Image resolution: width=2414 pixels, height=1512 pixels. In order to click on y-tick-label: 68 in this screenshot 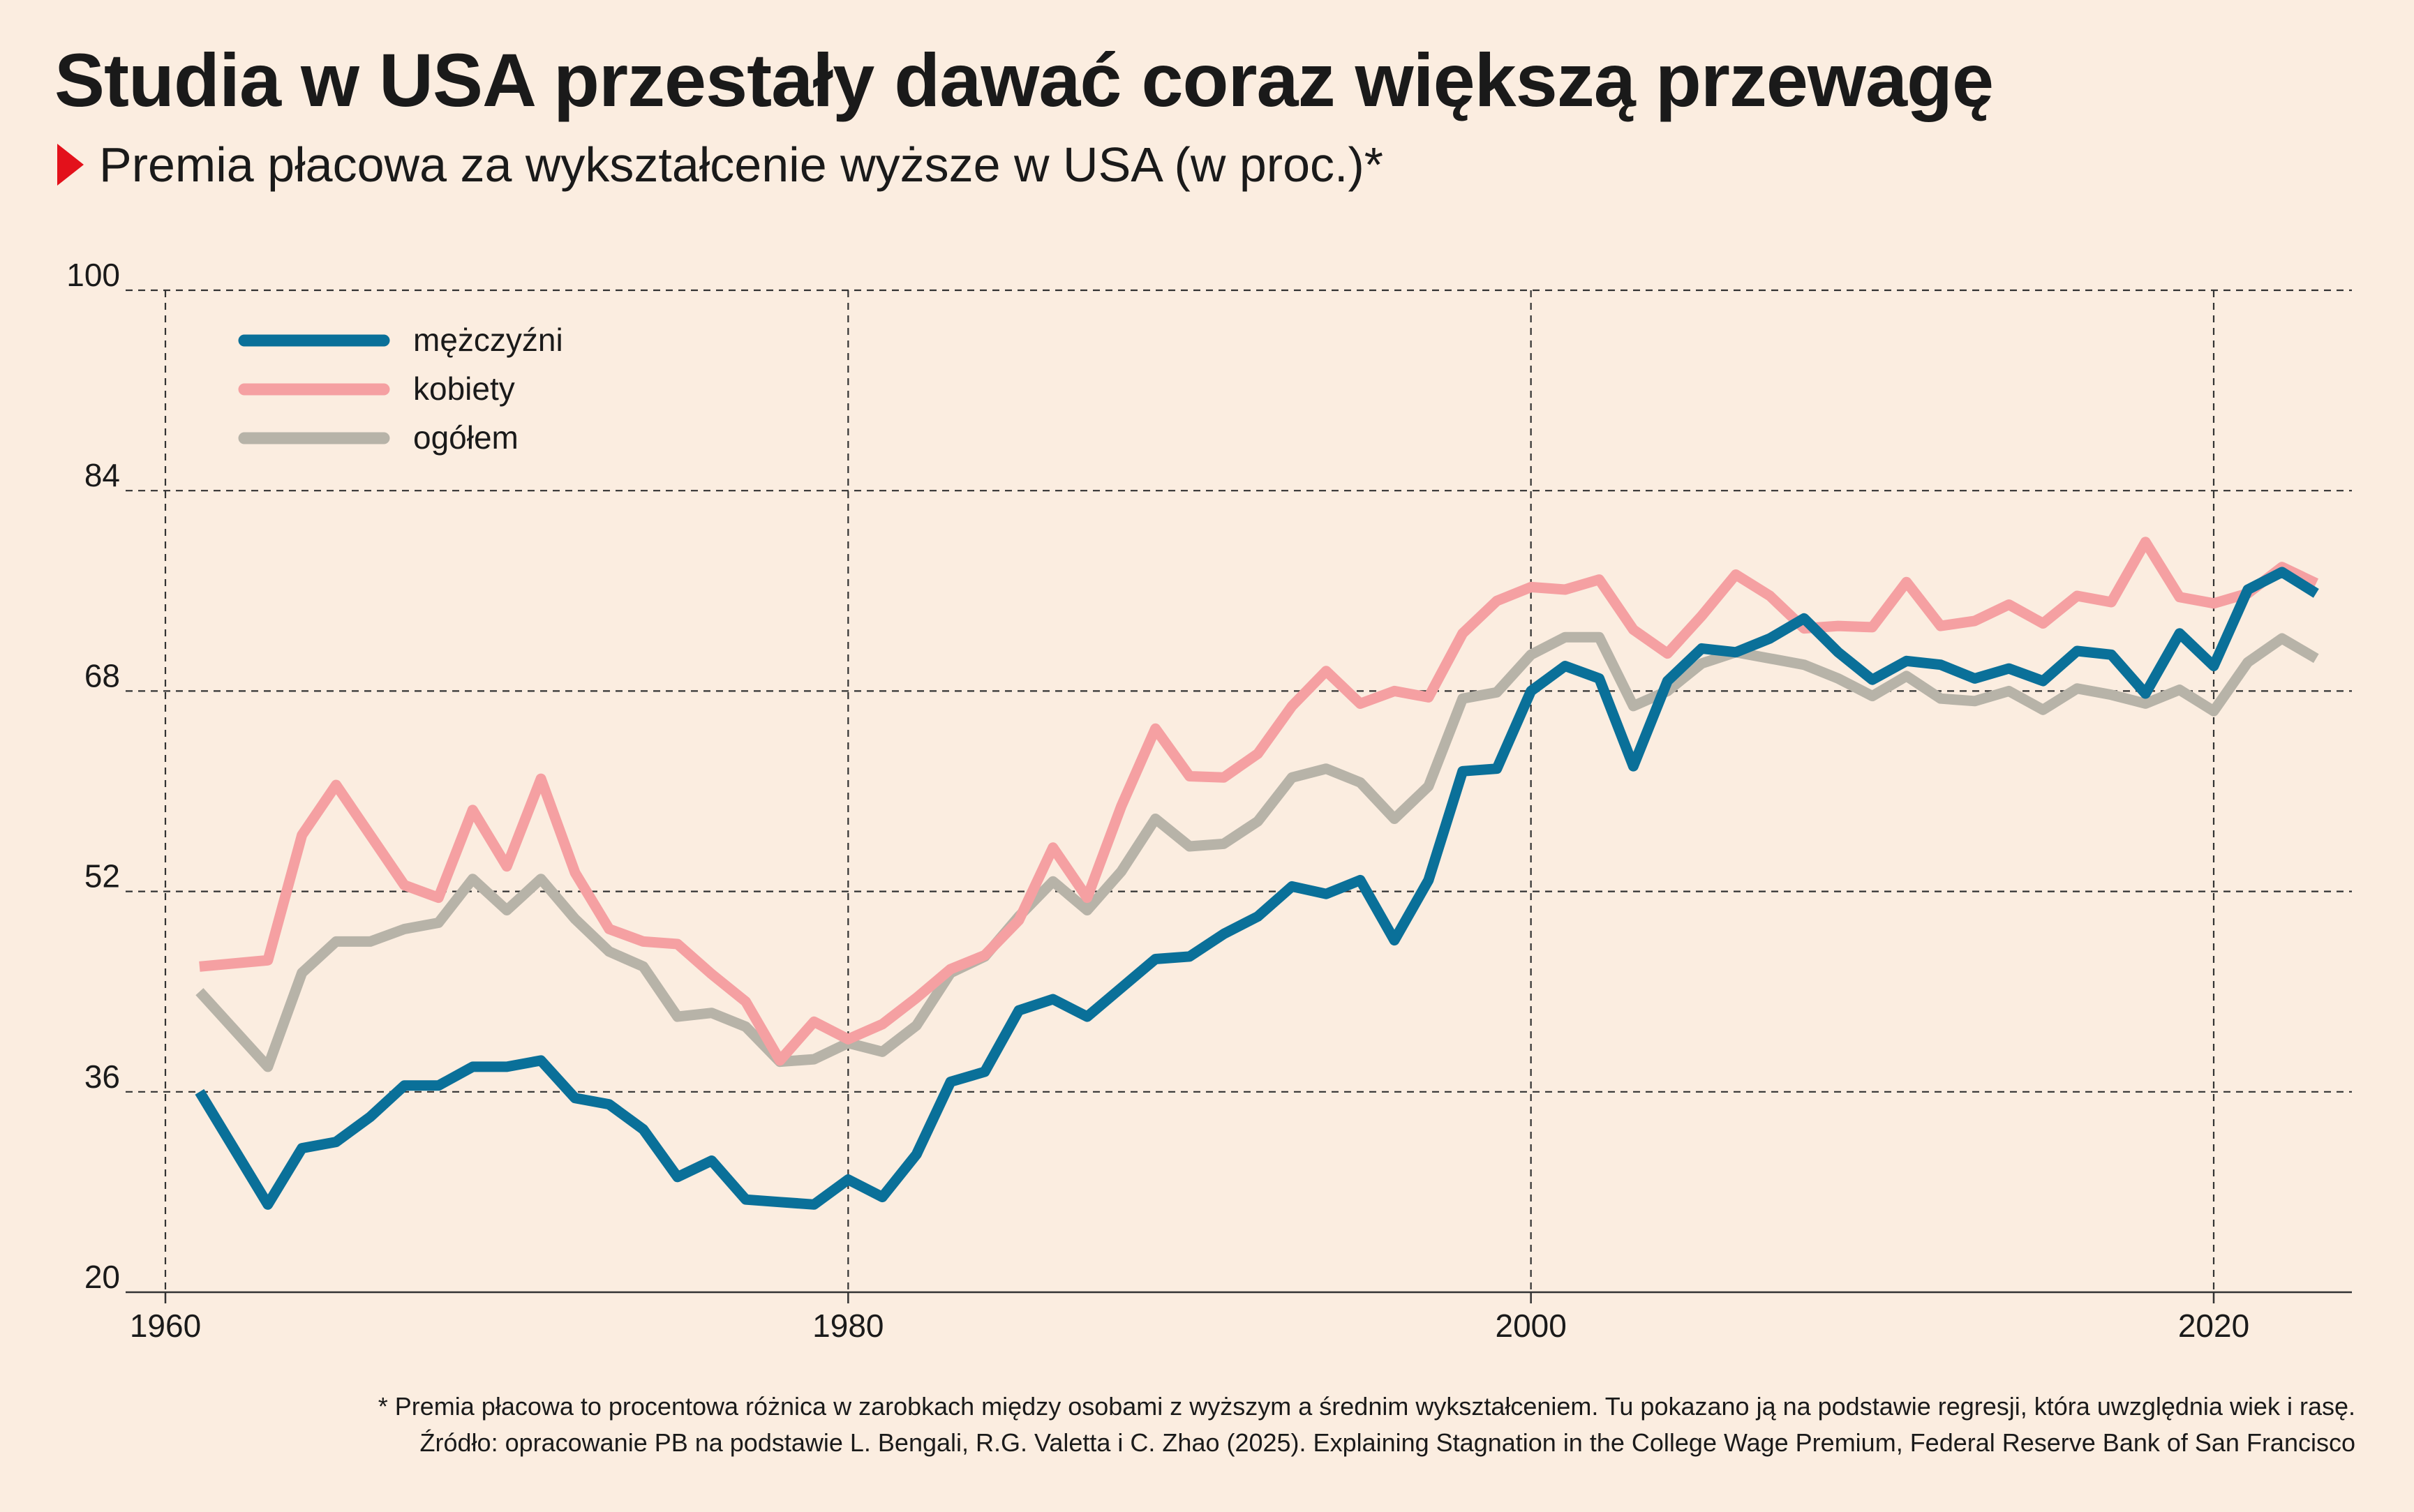, I will do `click(102, 675)`.